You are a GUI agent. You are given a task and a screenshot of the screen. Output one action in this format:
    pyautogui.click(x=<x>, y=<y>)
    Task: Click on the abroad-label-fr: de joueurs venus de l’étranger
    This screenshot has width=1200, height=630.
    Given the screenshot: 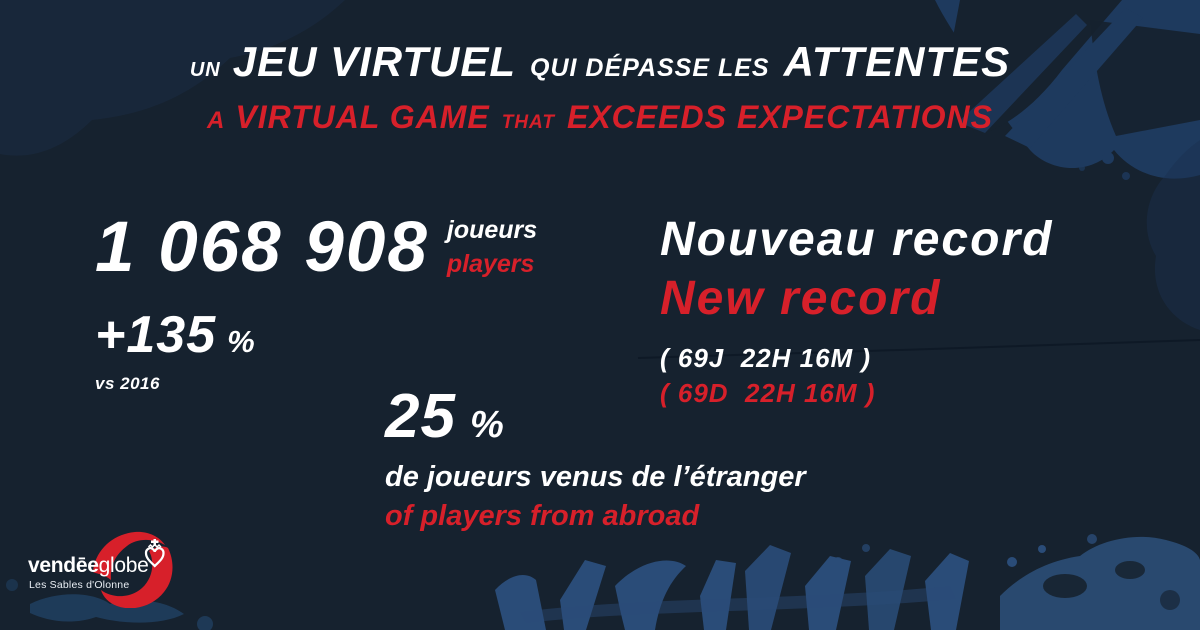 What is the action you would take?
    pyautogui.click(x=595, y=477)
    